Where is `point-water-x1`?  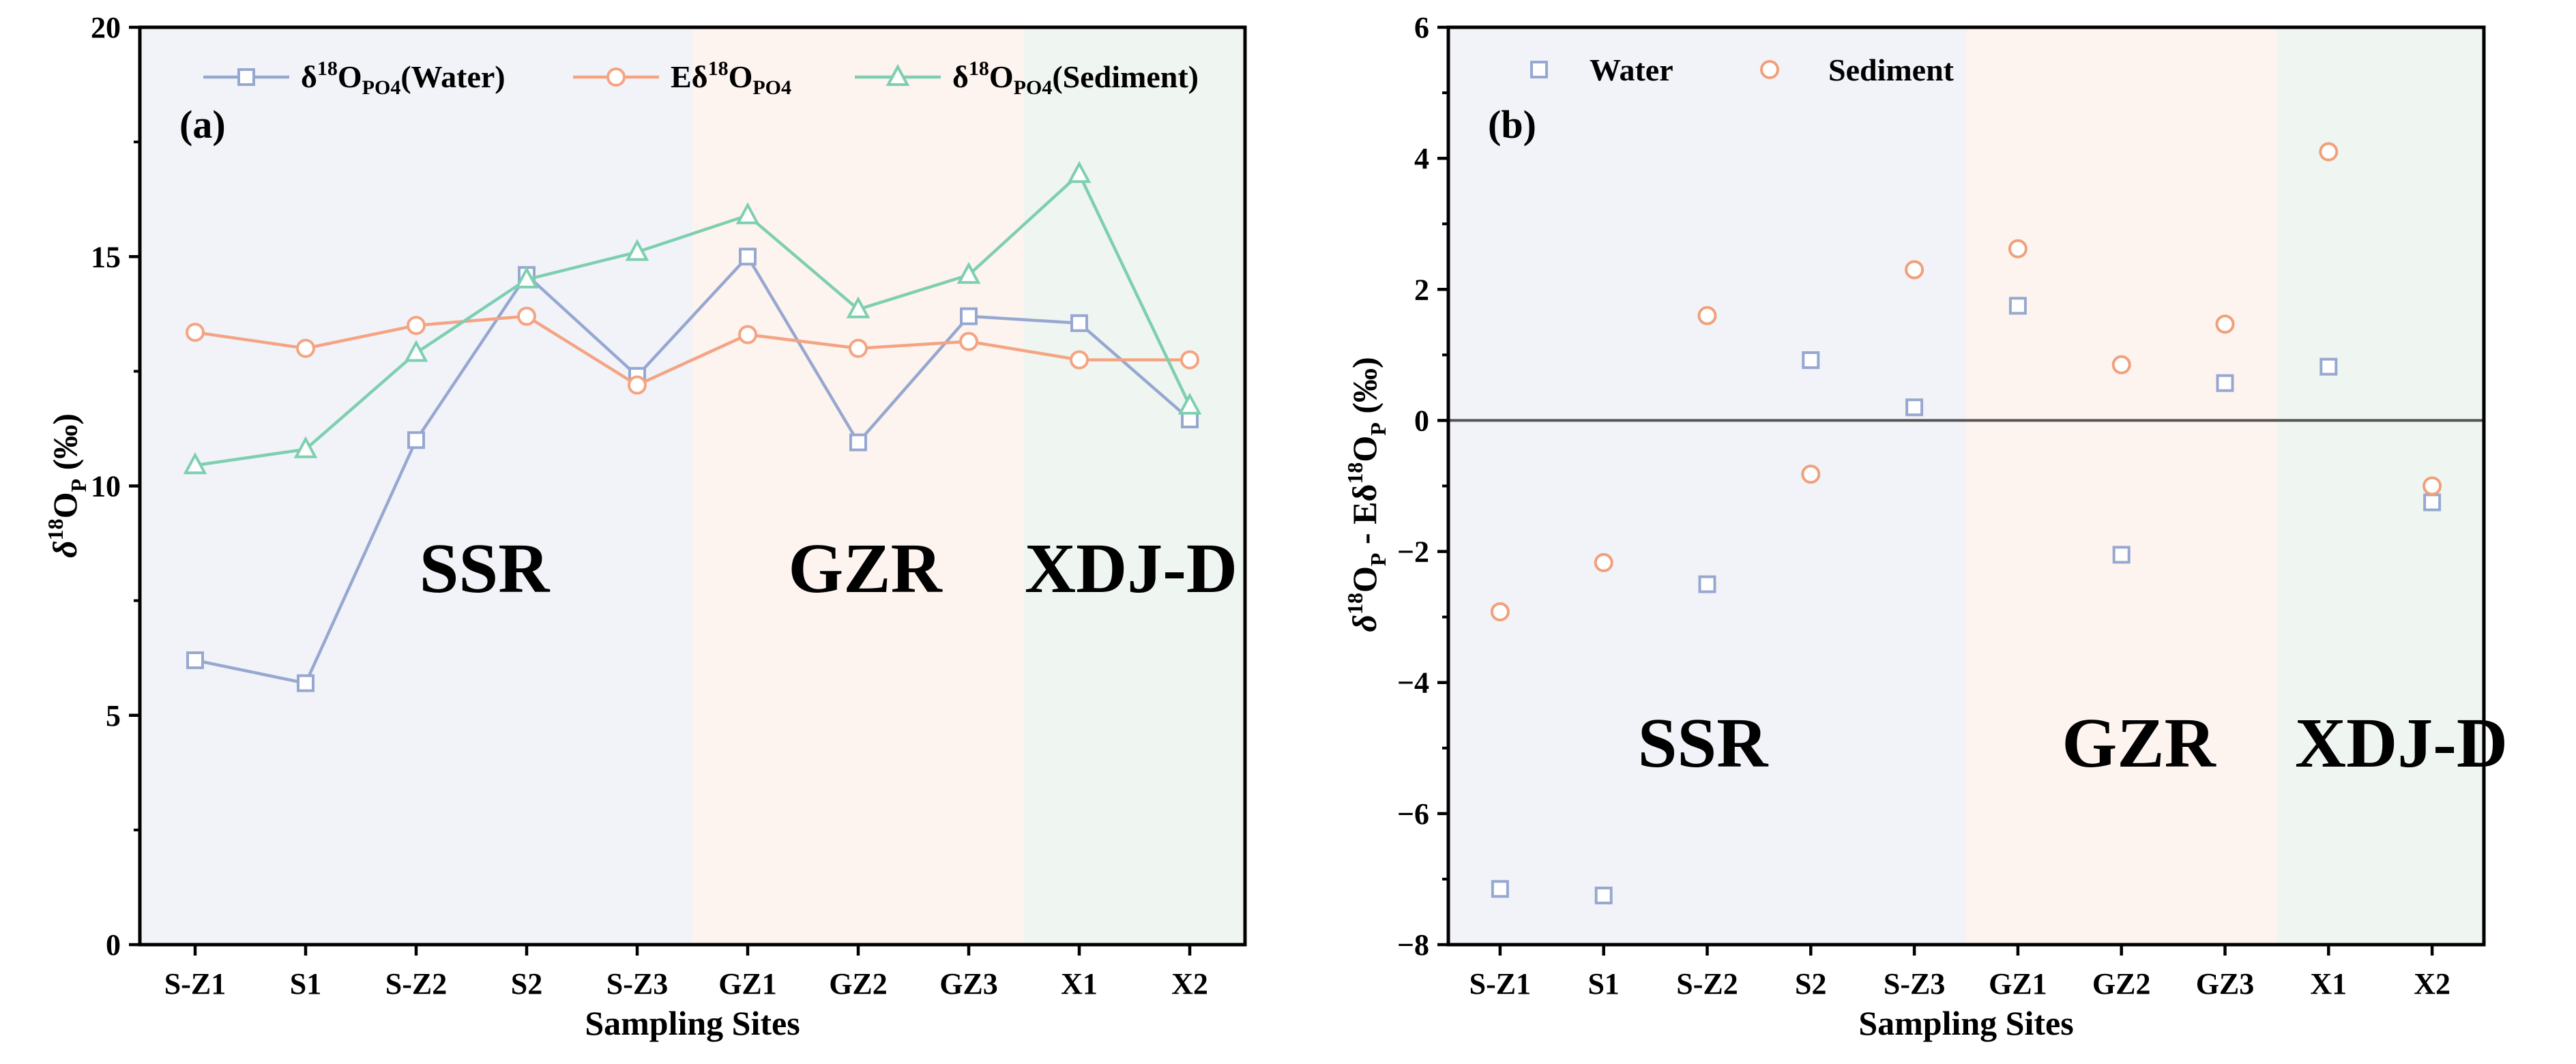 point-water-x1 is located at coordinates (2328, 367).